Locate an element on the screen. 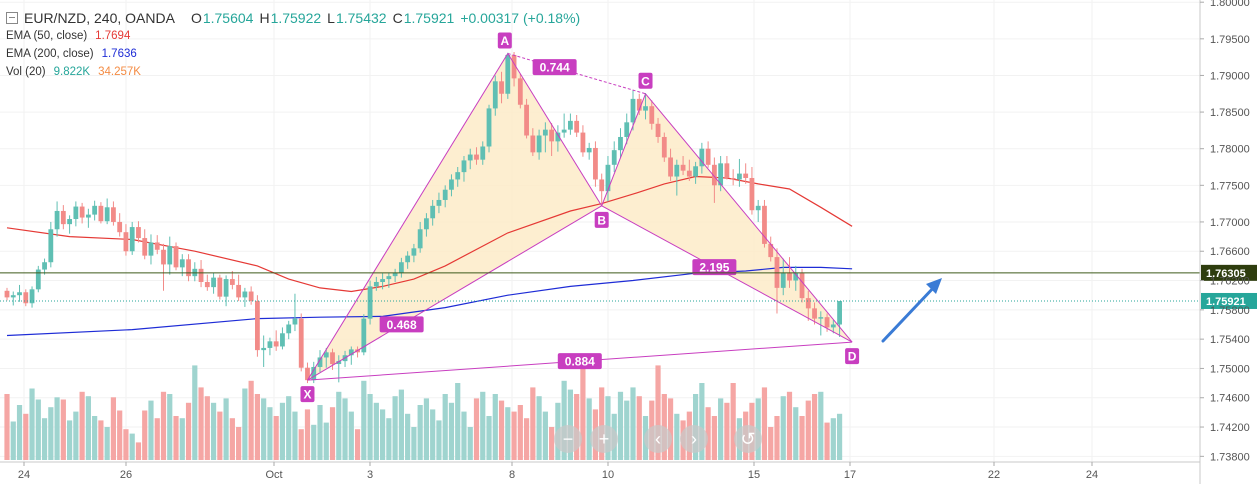  zoom-out-button: − is located at coordinates (568, 439).